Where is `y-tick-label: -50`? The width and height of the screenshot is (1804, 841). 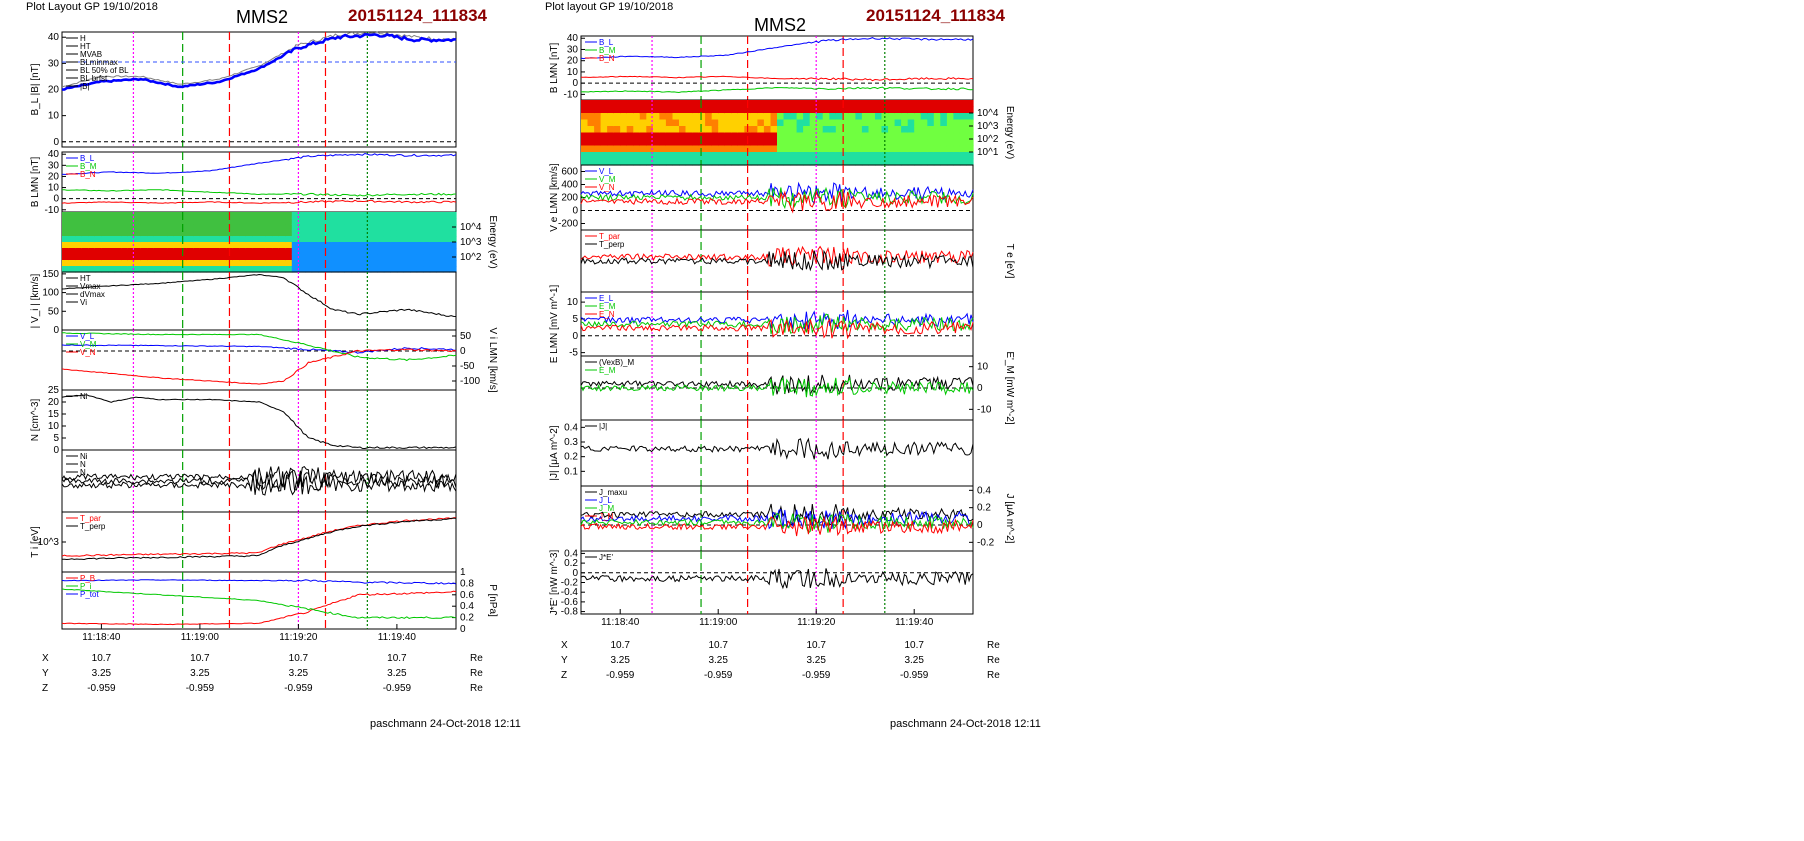 y-tick-label: -50 is located at coordinates (467, 366).